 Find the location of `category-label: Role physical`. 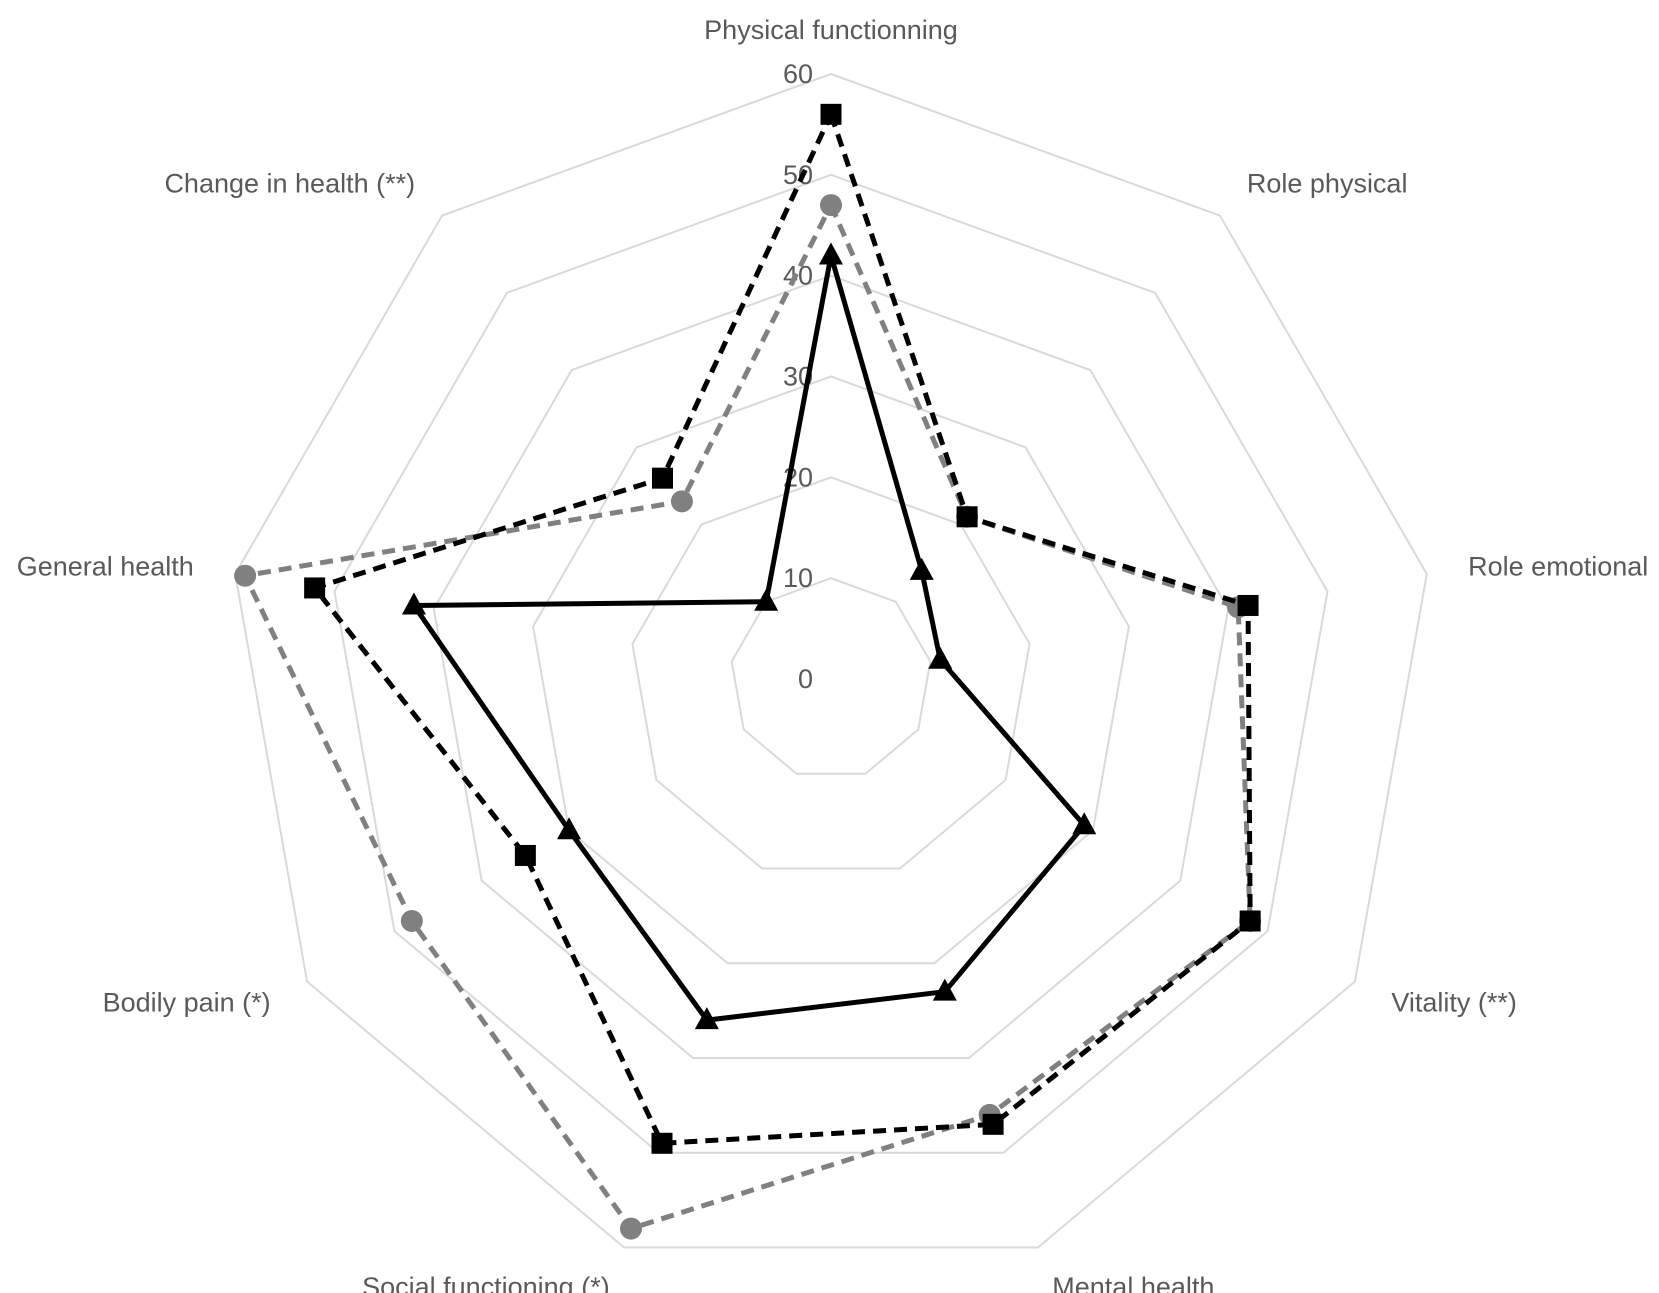

category-label: Role physical is located at coordinates (1327, 183).